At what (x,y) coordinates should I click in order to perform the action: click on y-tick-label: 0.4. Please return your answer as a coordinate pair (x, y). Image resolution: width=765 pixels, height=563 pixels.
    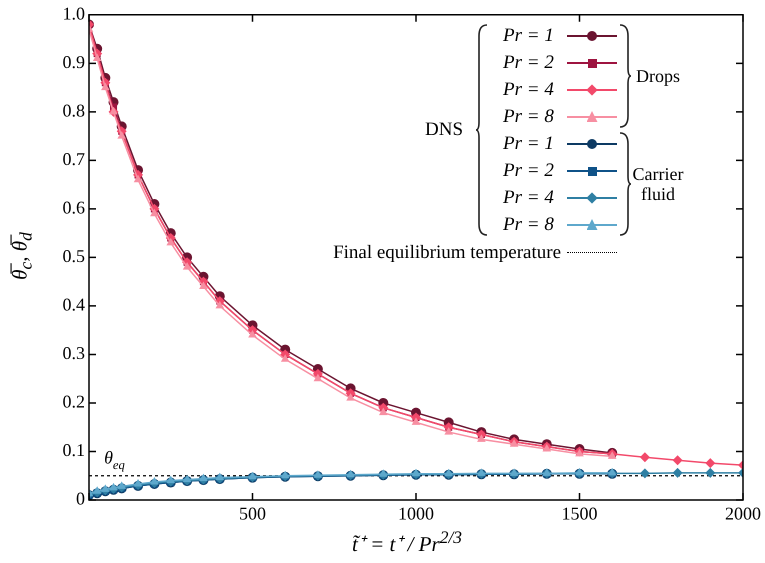
    Looking at the image, I should click on (73, 304).